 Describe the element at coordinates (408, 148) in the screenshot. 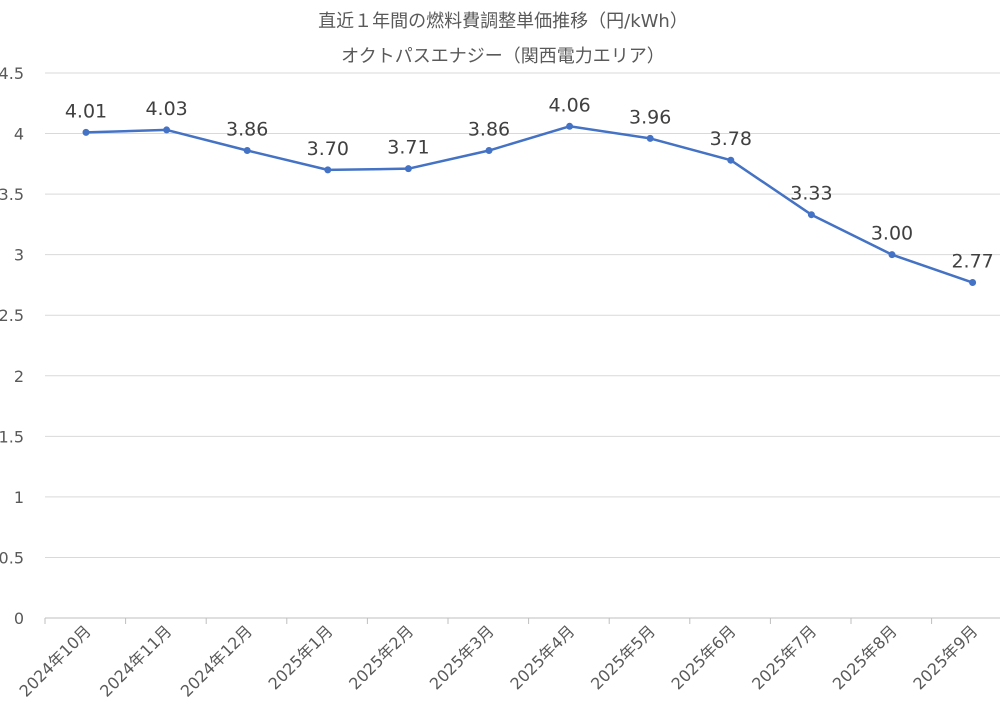

I see `data-label: 3.71` at that location.